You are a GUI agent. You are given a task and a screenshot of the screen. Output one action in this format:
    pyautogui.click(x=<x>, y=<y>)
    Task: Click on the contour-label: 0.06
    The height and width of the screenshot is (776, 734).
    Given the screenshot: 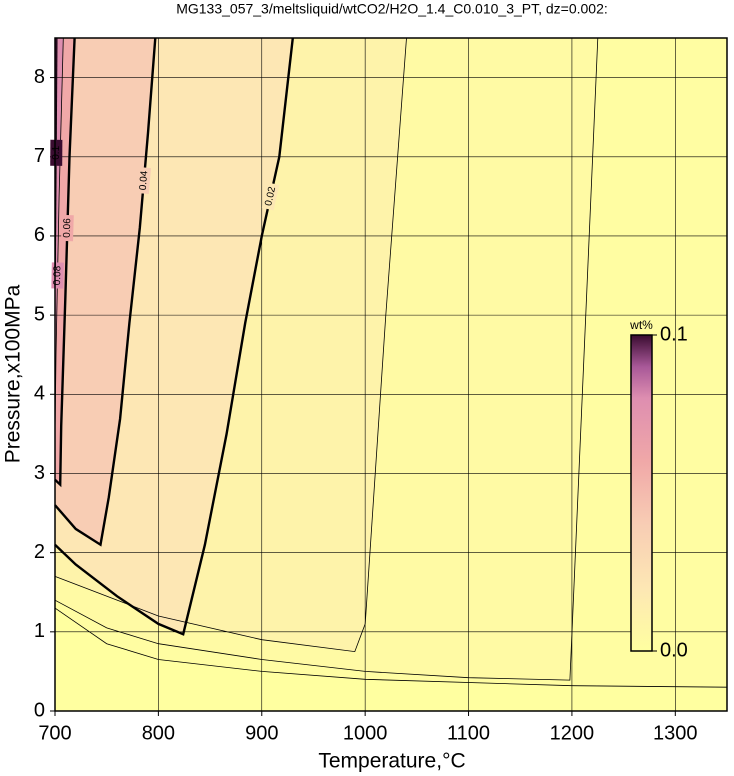 What is the action you would take?
    pyautogui.click(x=68, y=228)
    